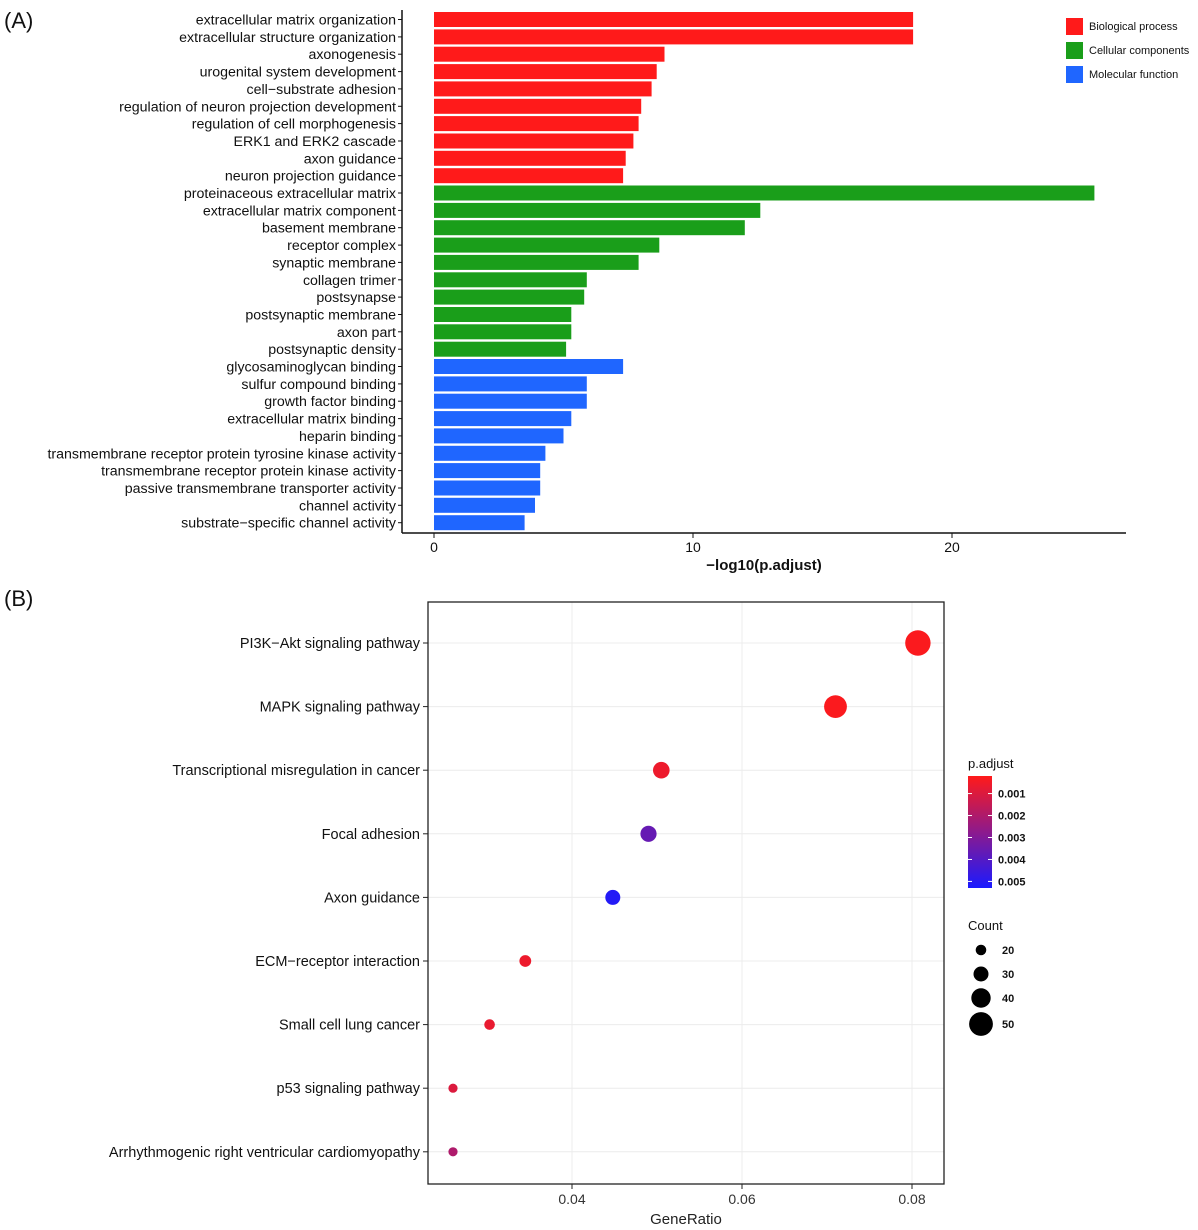  Describe the element at coordinates (997, 822) in the screenshot. I see `panel-b-color-legend: p.adjust 0.001 0.002 0.003 0.004 0.005` at that location.